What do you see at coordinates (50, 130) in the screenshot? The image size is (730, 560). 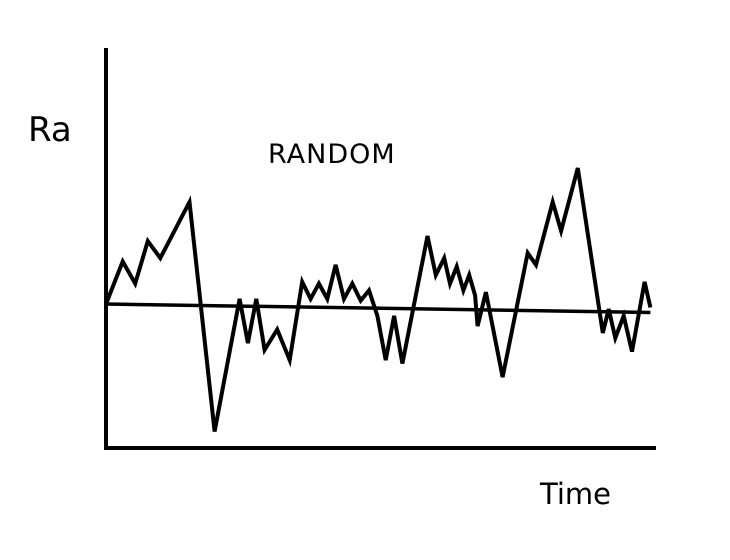 I see `y-axis-label: Ra` at bounding box center [50, 130].